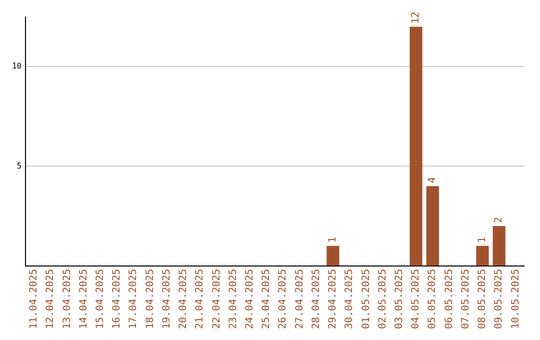 The image size is (540, 340). Describe the element at coordinates (100, 299) in the screenshot. I see `x-tick-label: 15.04.2025` at that location.